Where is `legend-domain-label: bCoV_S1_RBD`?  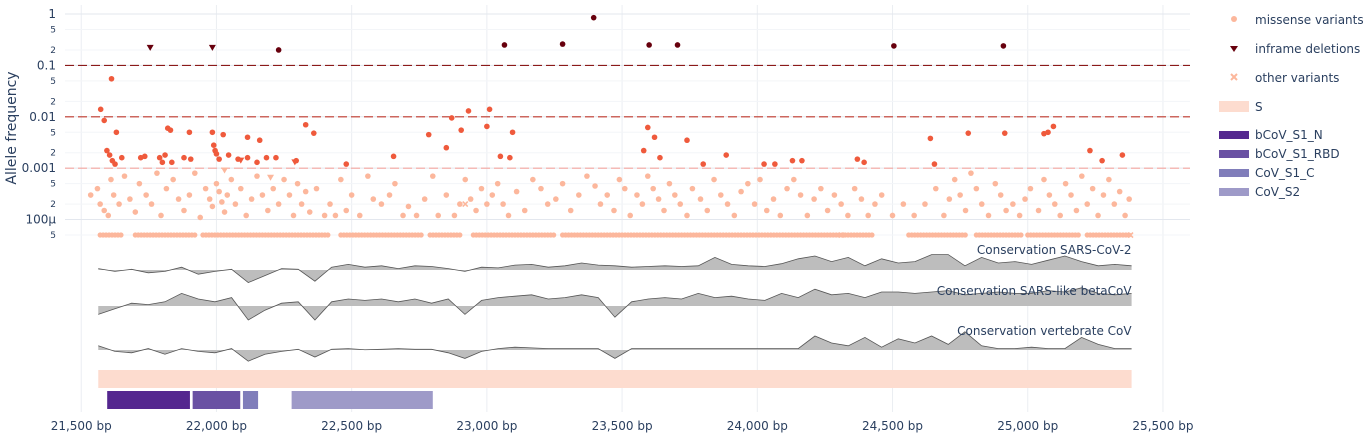 legend-domain-label: bCoV_S1_RBD is located at coordinates (1297, 154).